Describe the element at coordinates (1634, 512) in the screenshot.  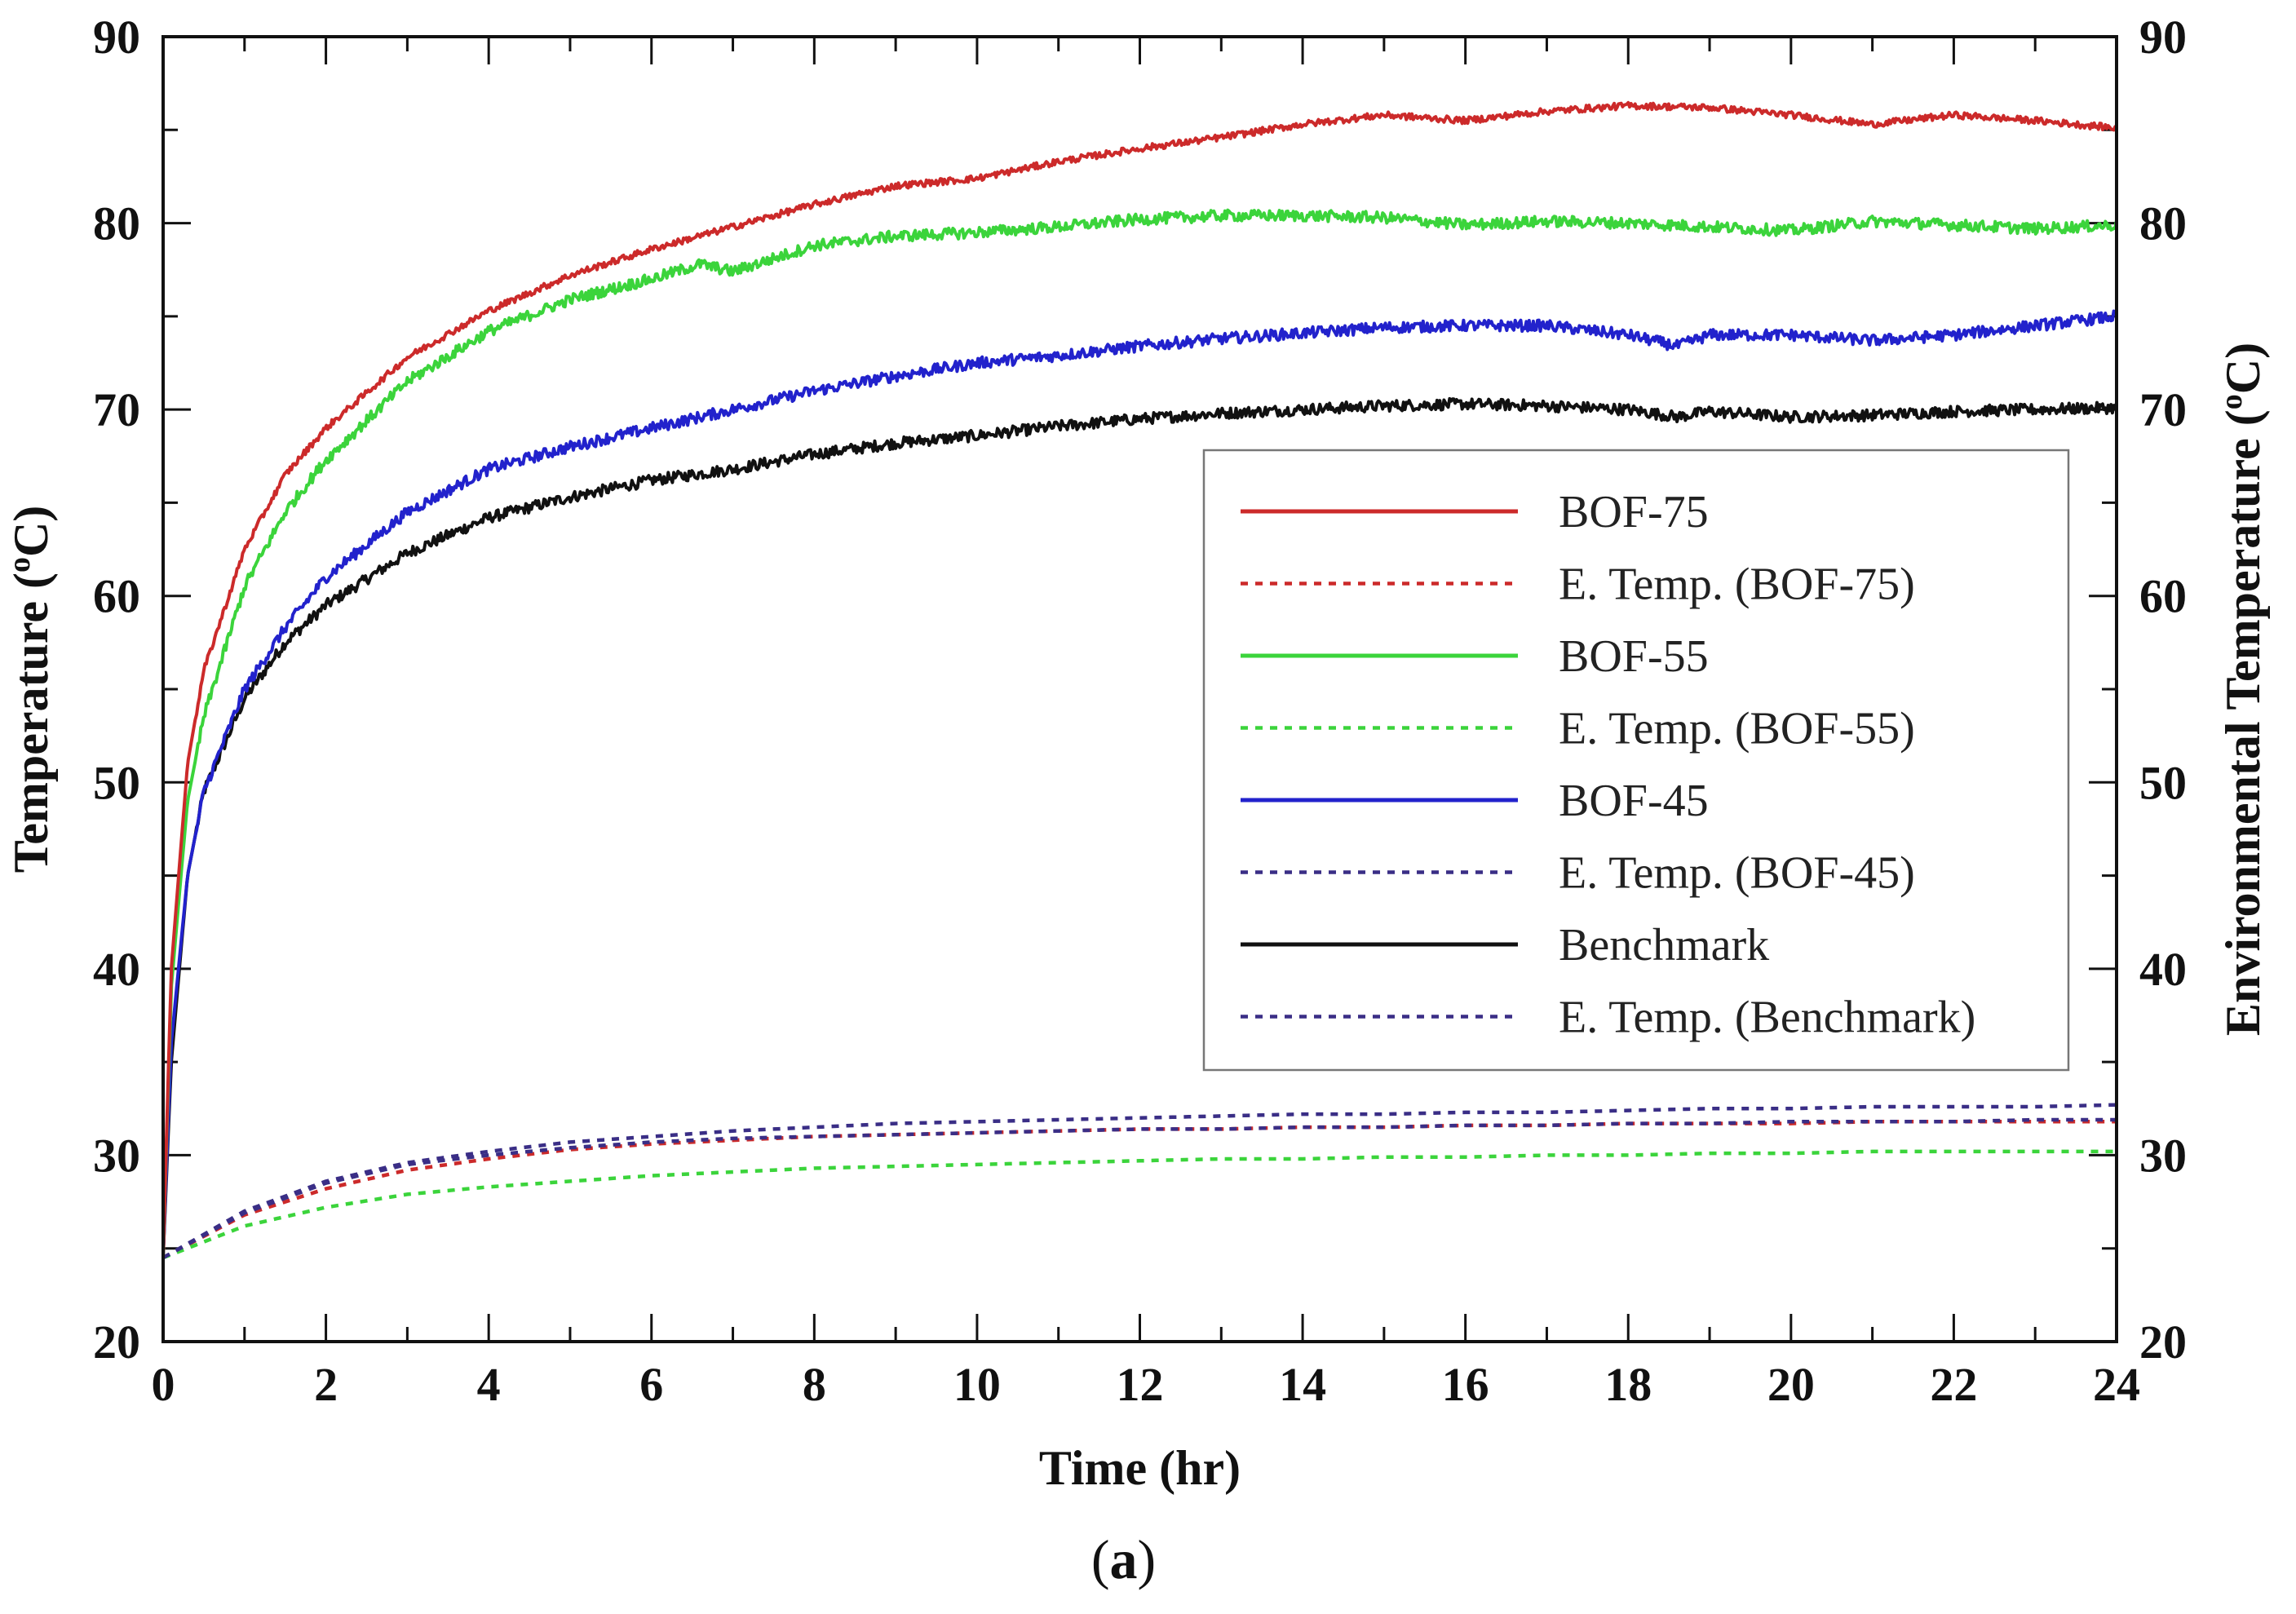
I see `legend-label: BOF-75` at that location.